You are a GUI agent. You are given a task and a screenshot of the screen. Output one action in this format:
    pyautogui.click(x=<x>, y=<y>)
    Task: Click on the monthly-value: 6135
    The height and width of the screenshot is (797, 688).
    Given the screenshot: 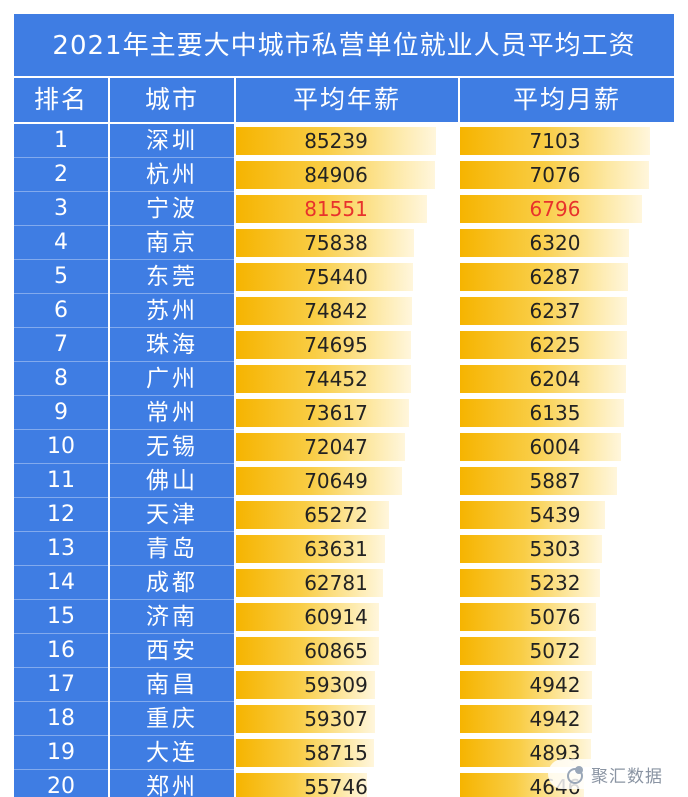 What is the action you would take?
    pyautogui.click(x=555, y=413)
    